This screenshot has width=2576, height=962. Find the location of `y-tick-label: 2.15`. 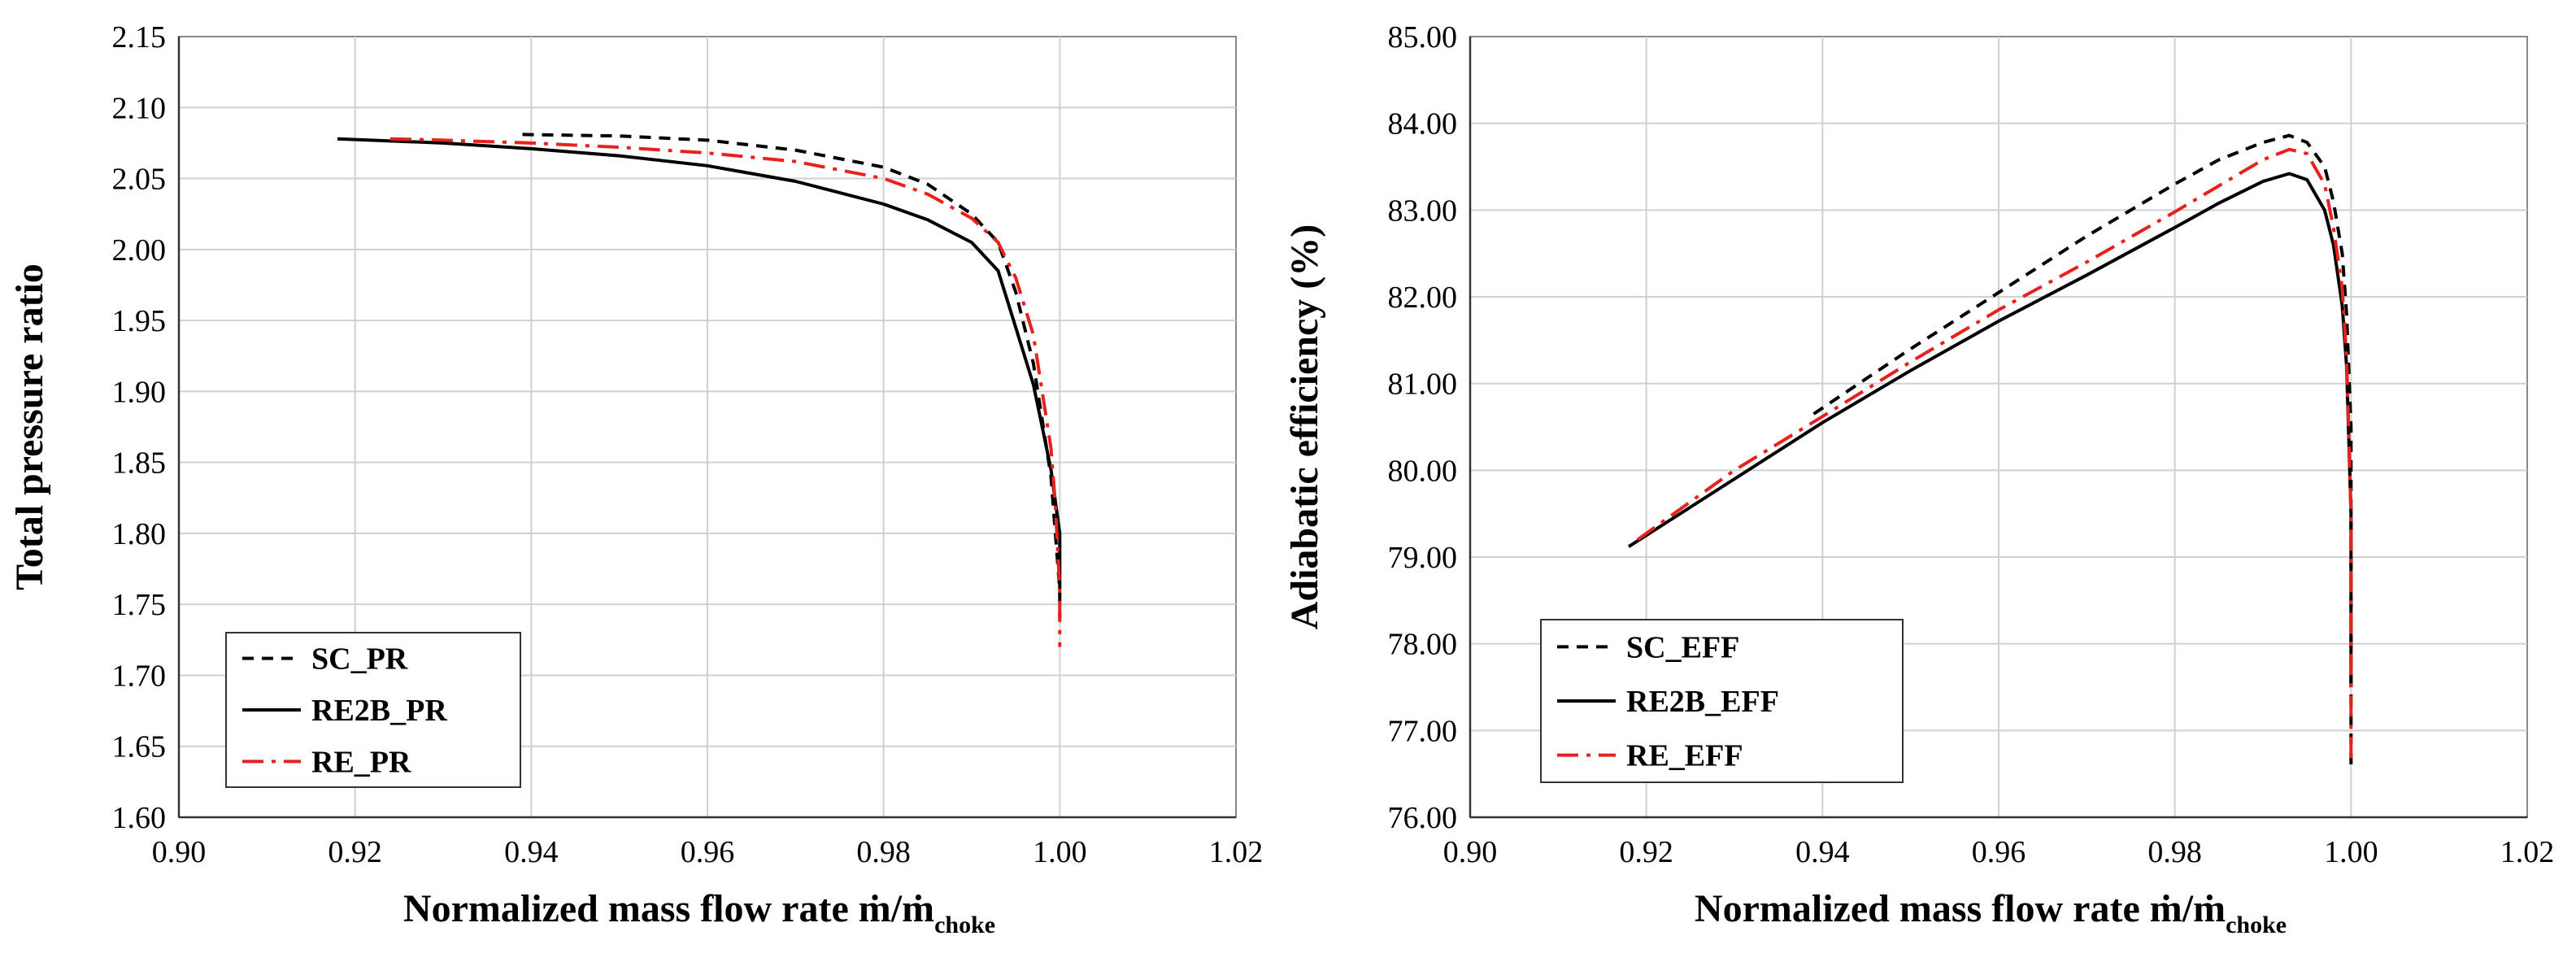

y-tick-label: 2.15 is located at coordinates (139, 37).